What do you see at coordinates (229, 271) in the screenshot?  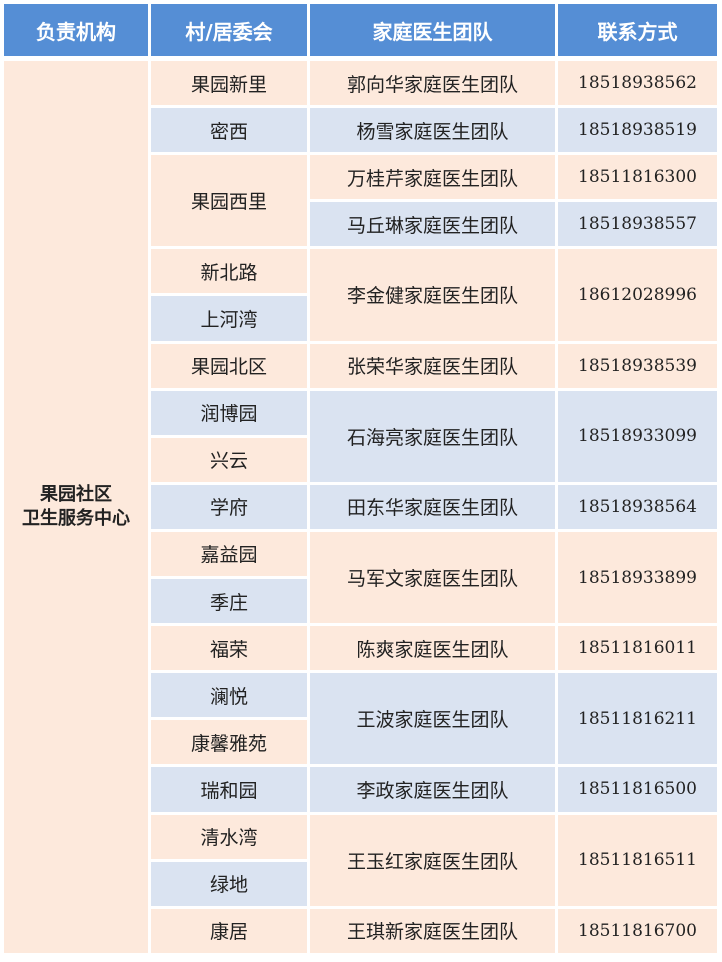 I see `village-cell: 新北路` at bounding box center [229, 271].